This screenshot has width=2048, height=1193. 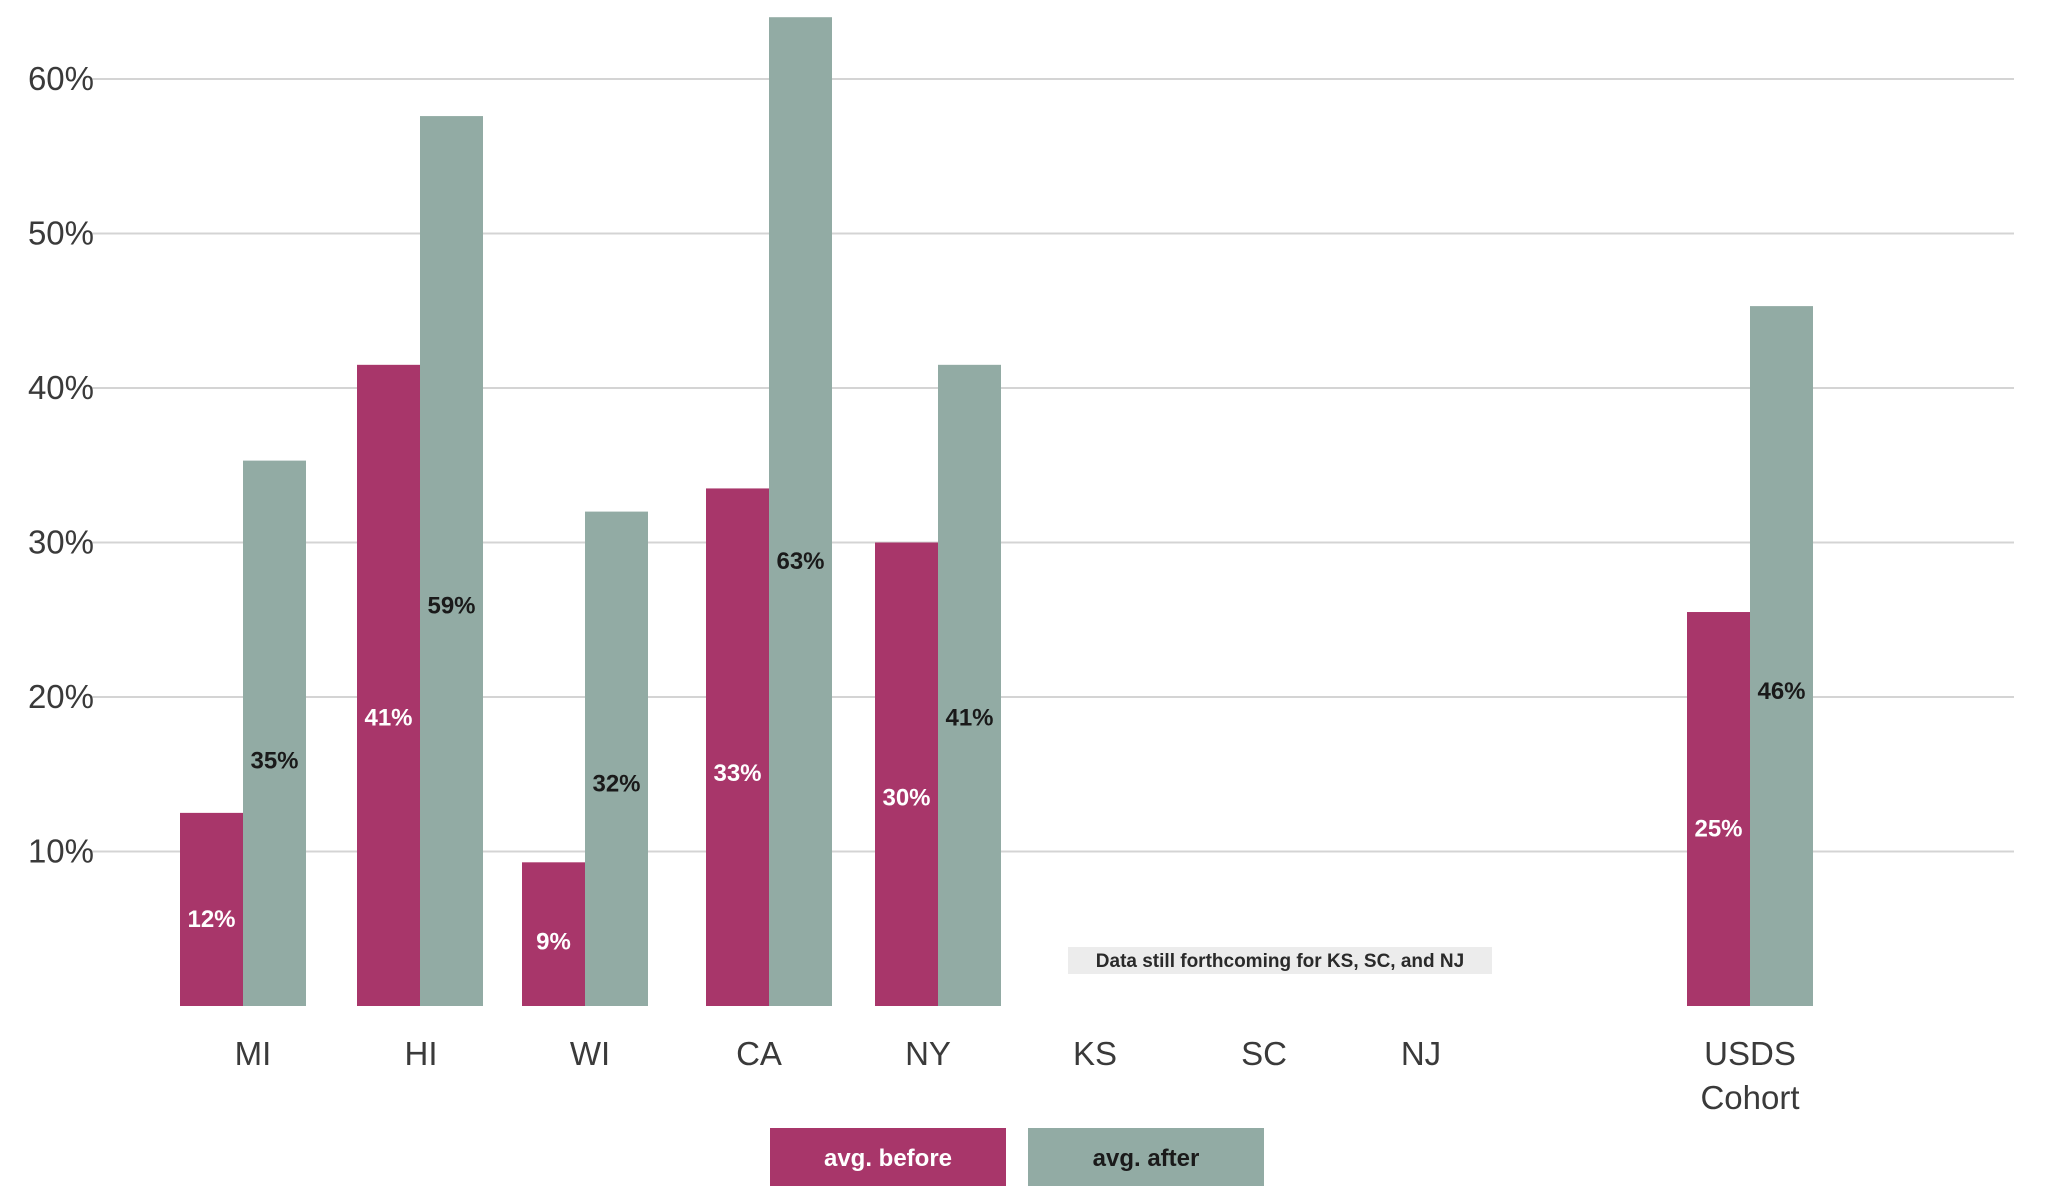 What do you see at coordinates (61, 465) in the screenshot?
I see `y-axis-ticks: 10% 20% 30% 40% 50% 60%` at bounding box center [61, 465].